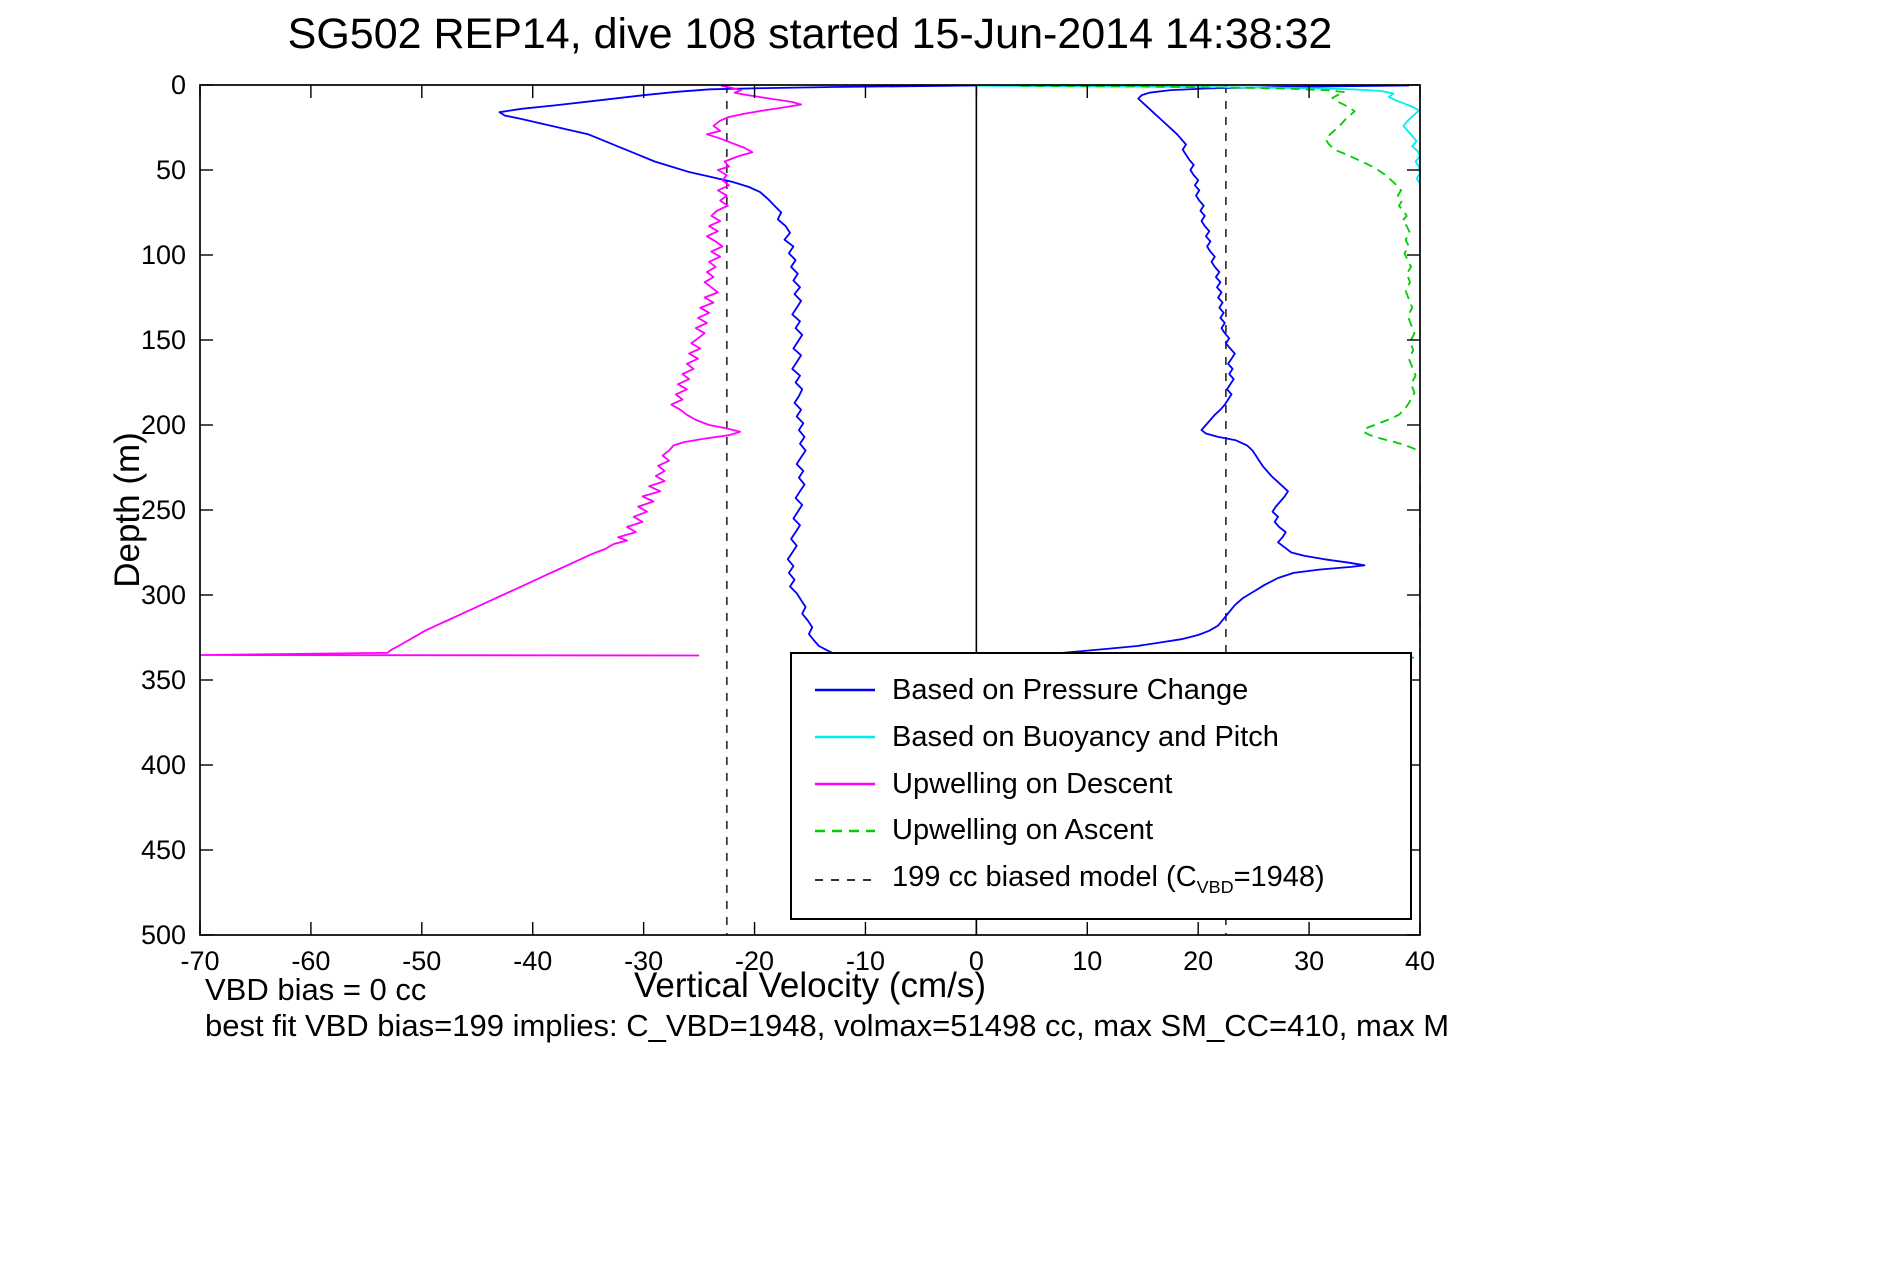 The image size is (1891, 1262). What do you see at coordinates (316, 989) in the screenshot?
I see `footnote-vbd-bias: VBD bias = 0 cc` at bounding box center [316, 989].